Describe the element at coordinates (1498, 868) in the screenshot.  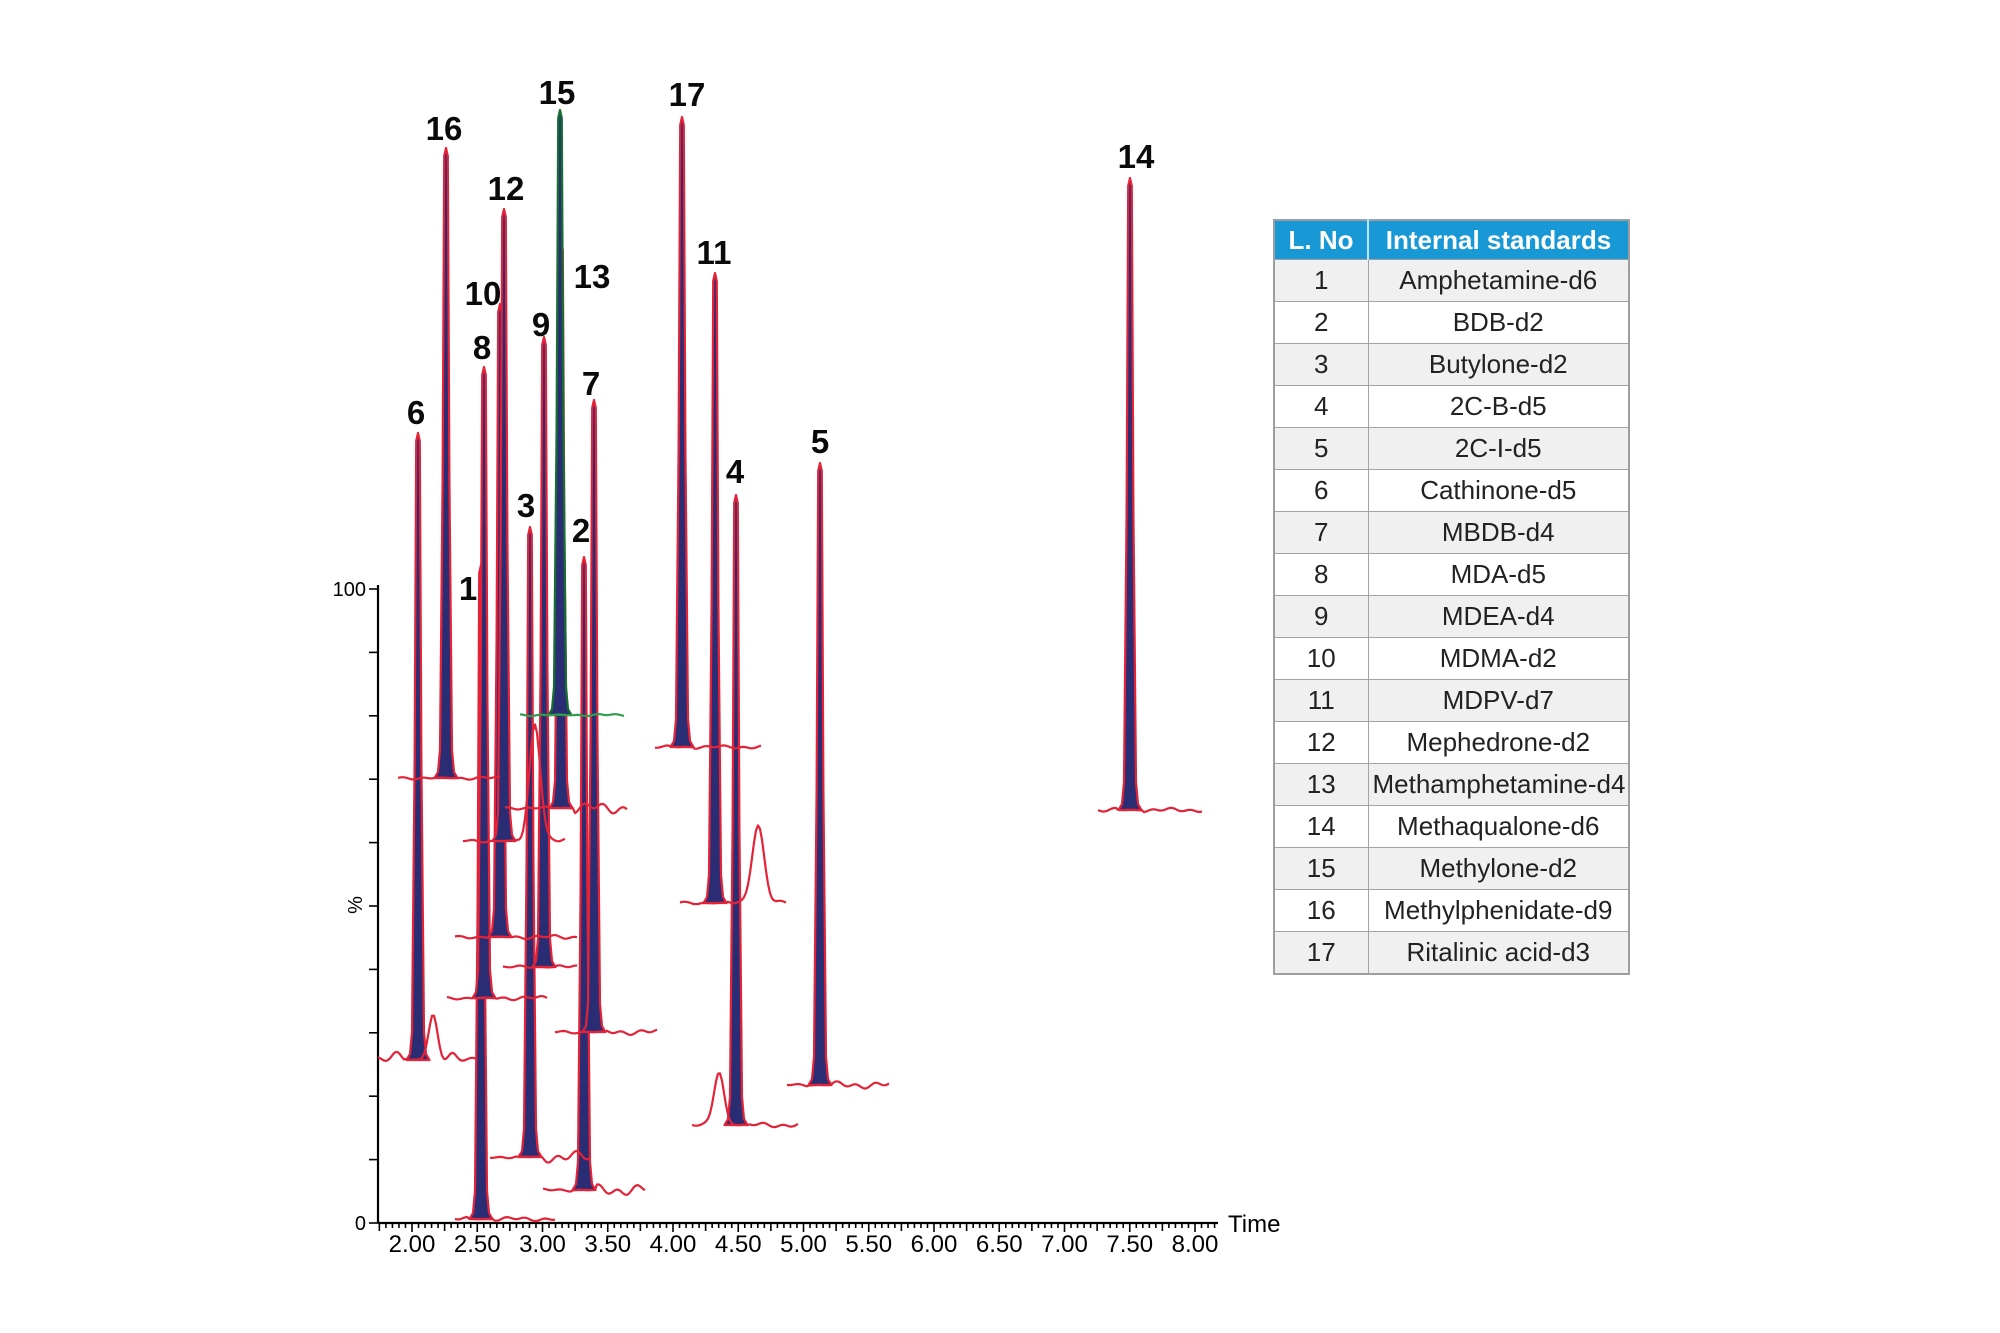
I see `table-cell-name: Methylone-d2` at that location.